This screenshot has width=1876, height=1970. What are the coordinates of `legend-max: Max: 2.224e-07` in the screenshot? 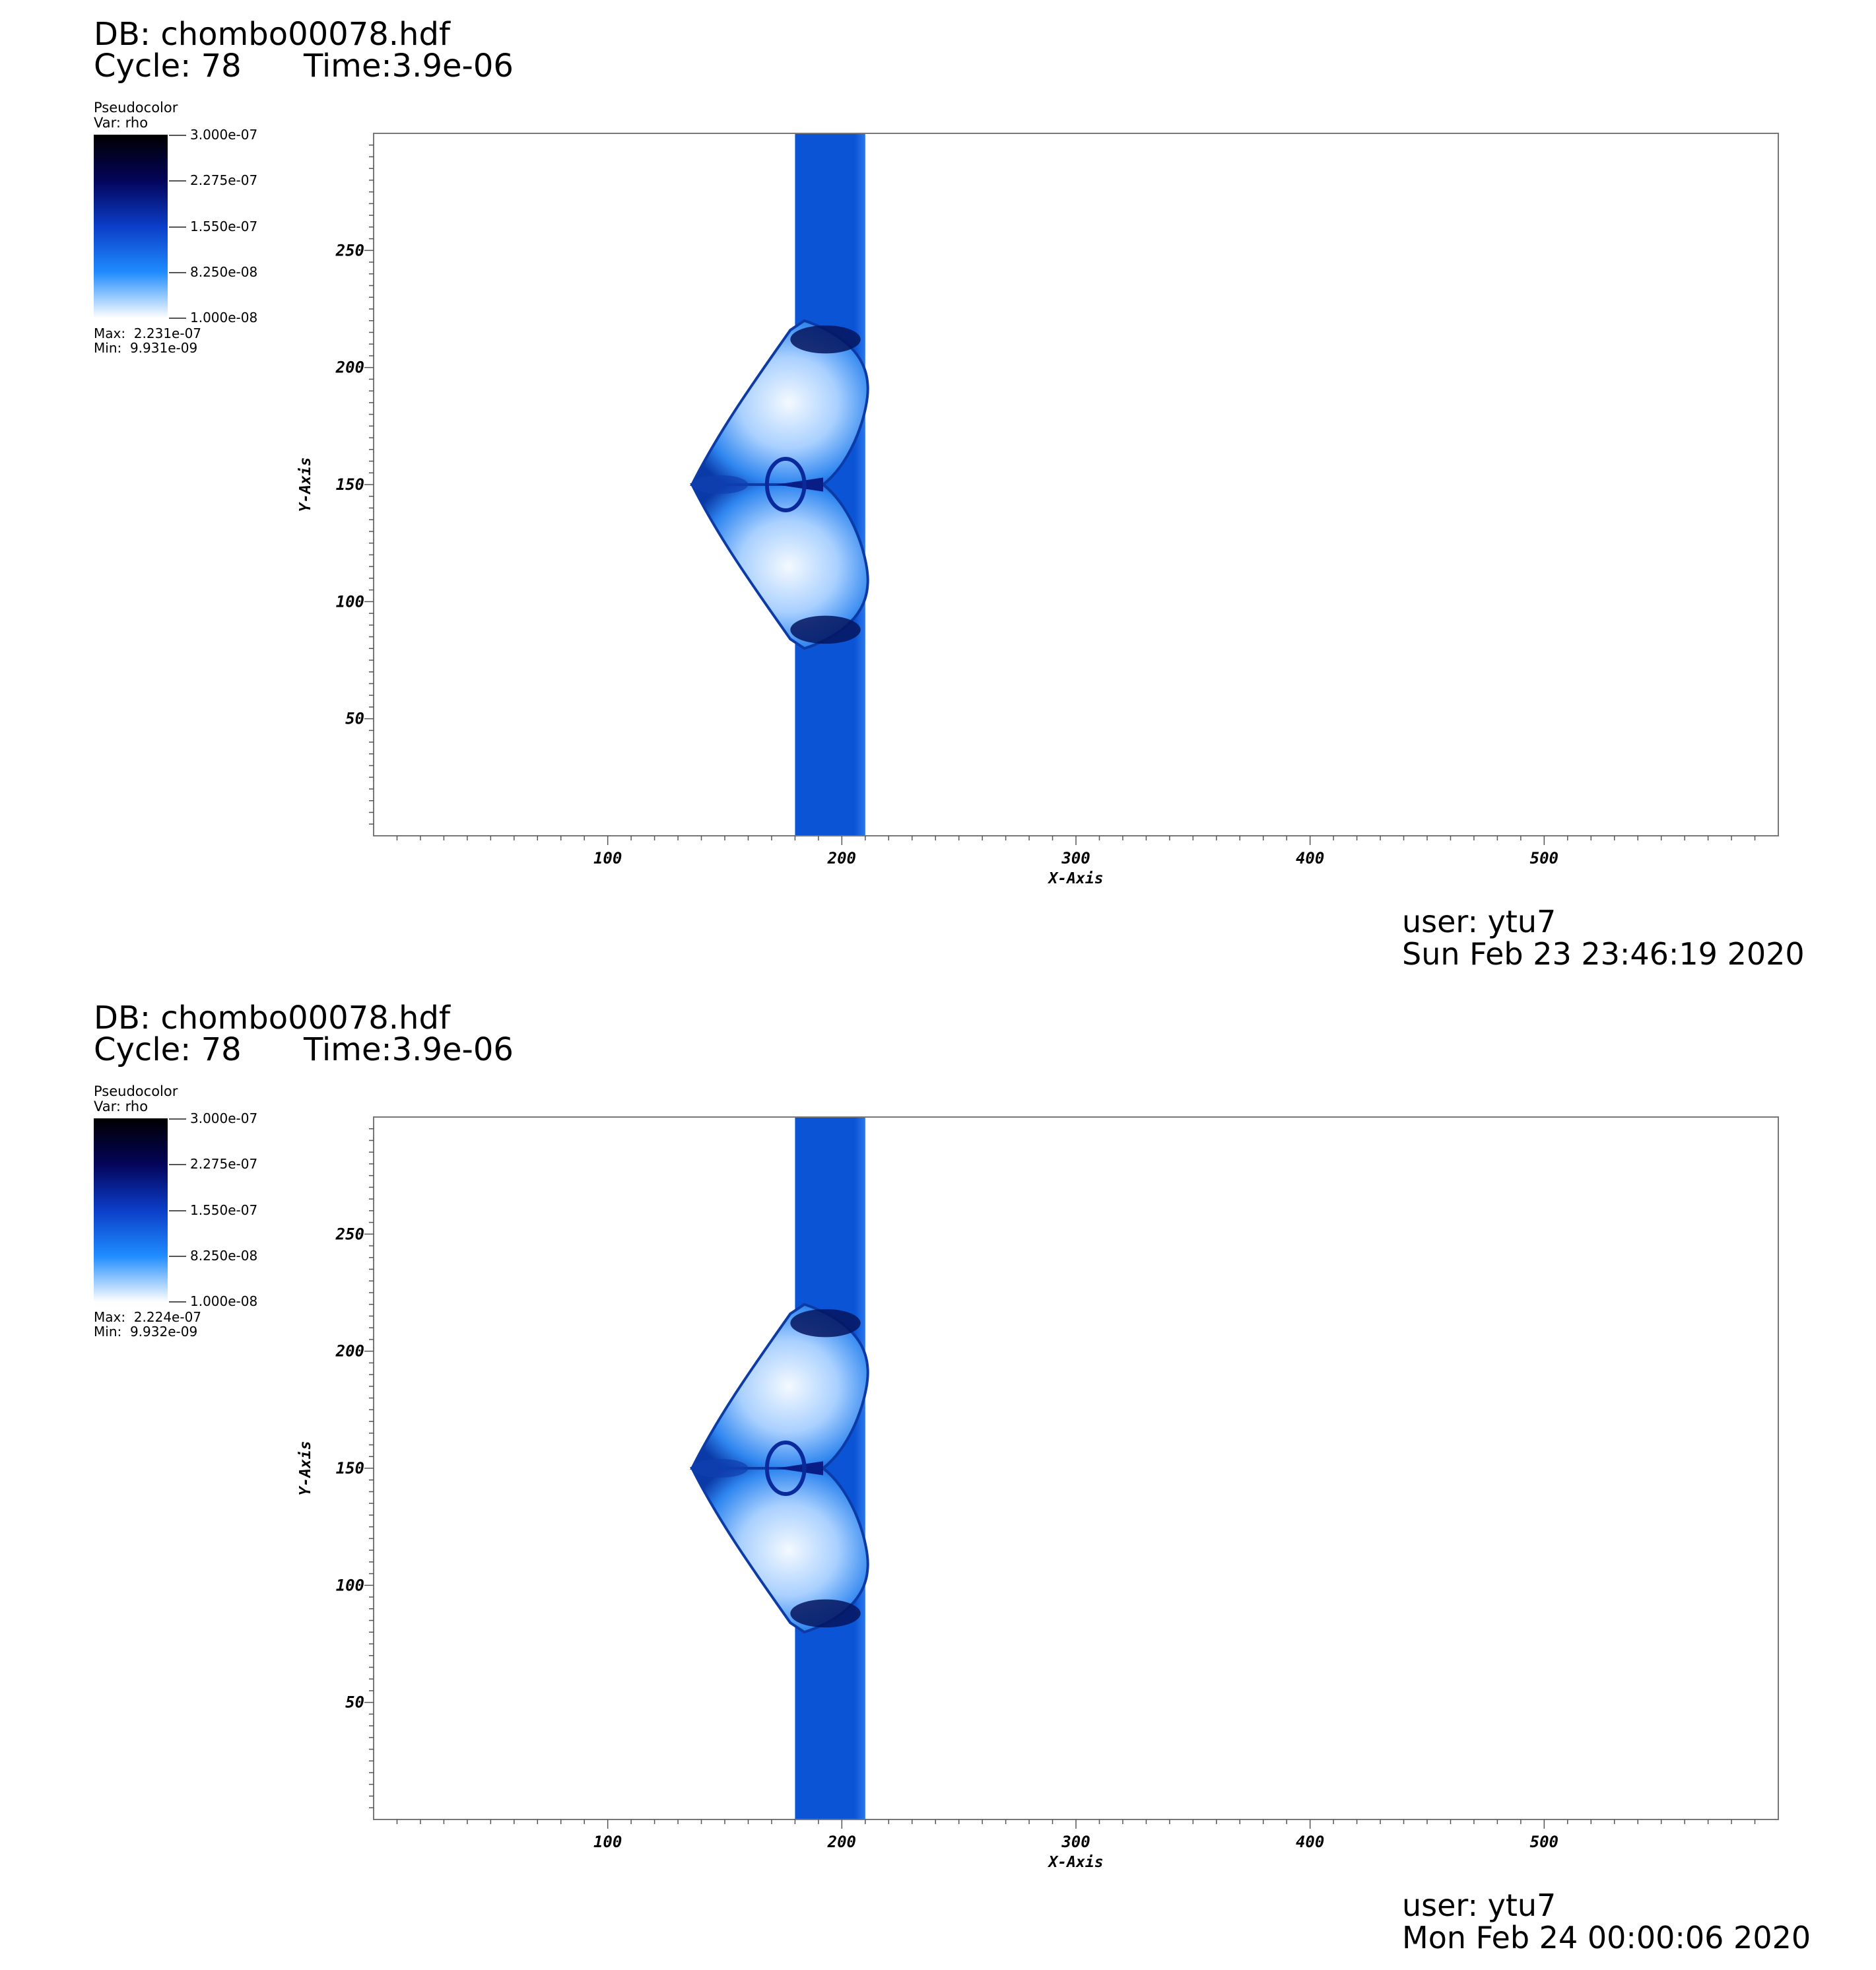 It's located at (148, 1317).